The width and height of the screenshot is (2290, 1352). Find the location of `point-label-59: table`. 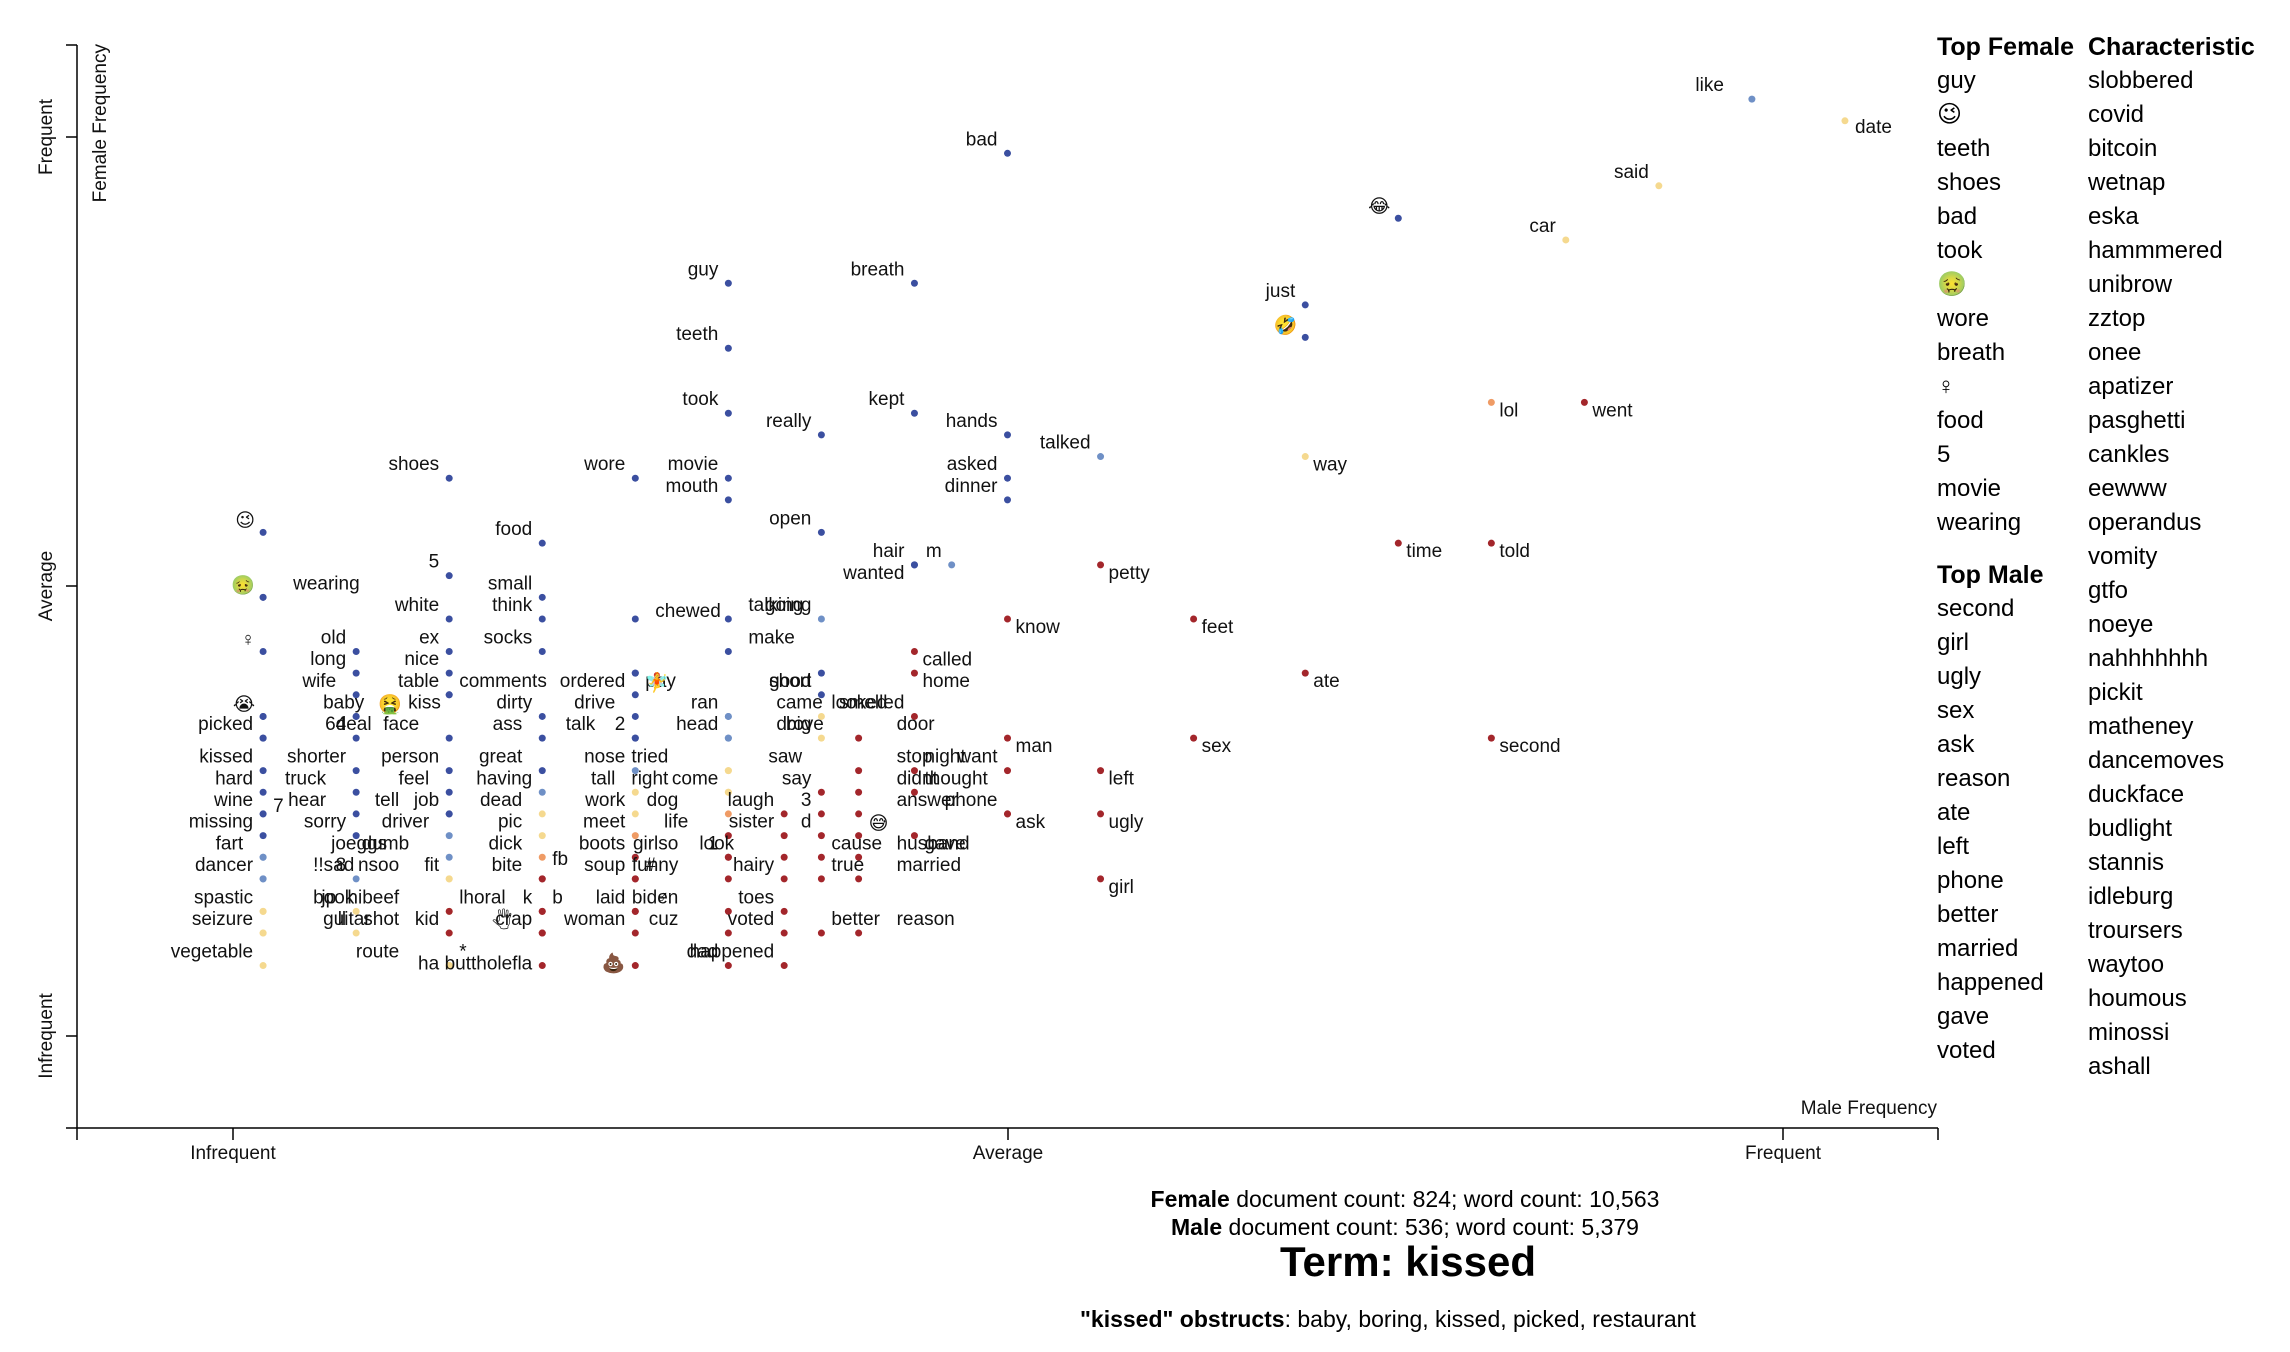

point-label-59: table is located at coordinates (418, 681).